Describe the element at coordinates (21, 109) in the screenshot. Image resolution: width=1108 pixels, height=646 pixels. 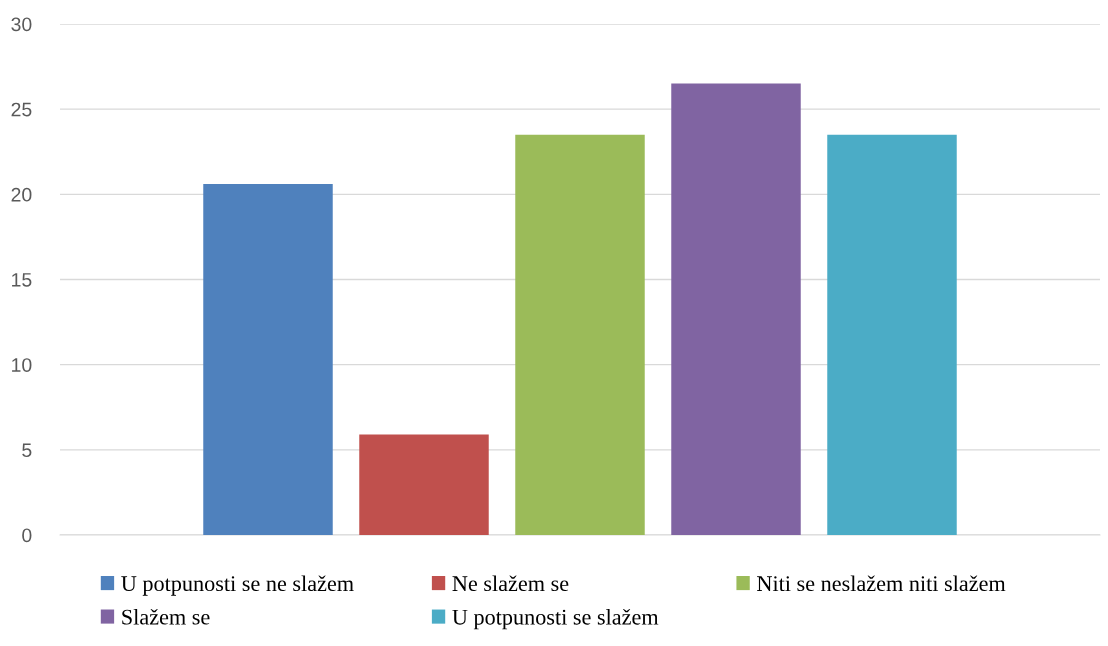
I see `y-tick-label: 25` at that location.